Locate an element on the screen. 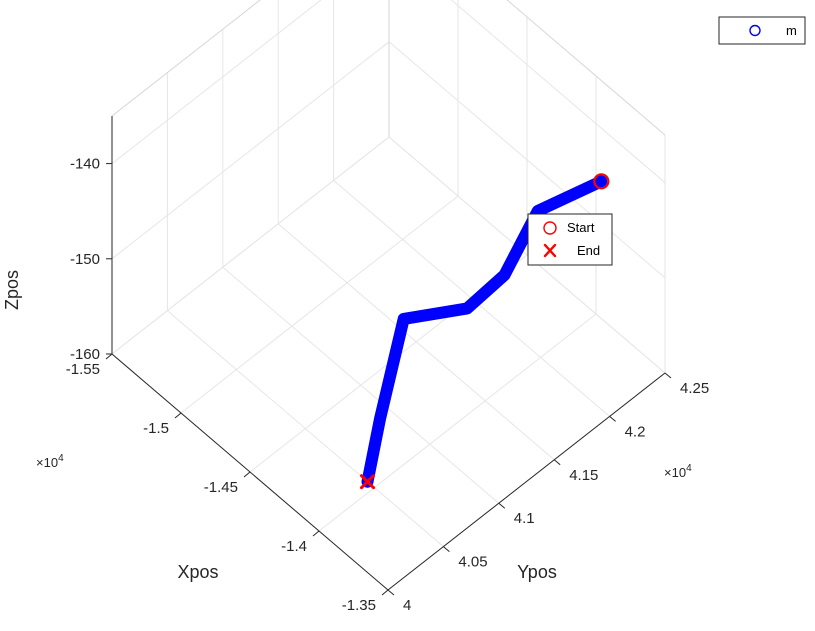  y-axis-label: Ypos is located at coordinates (537, 572).